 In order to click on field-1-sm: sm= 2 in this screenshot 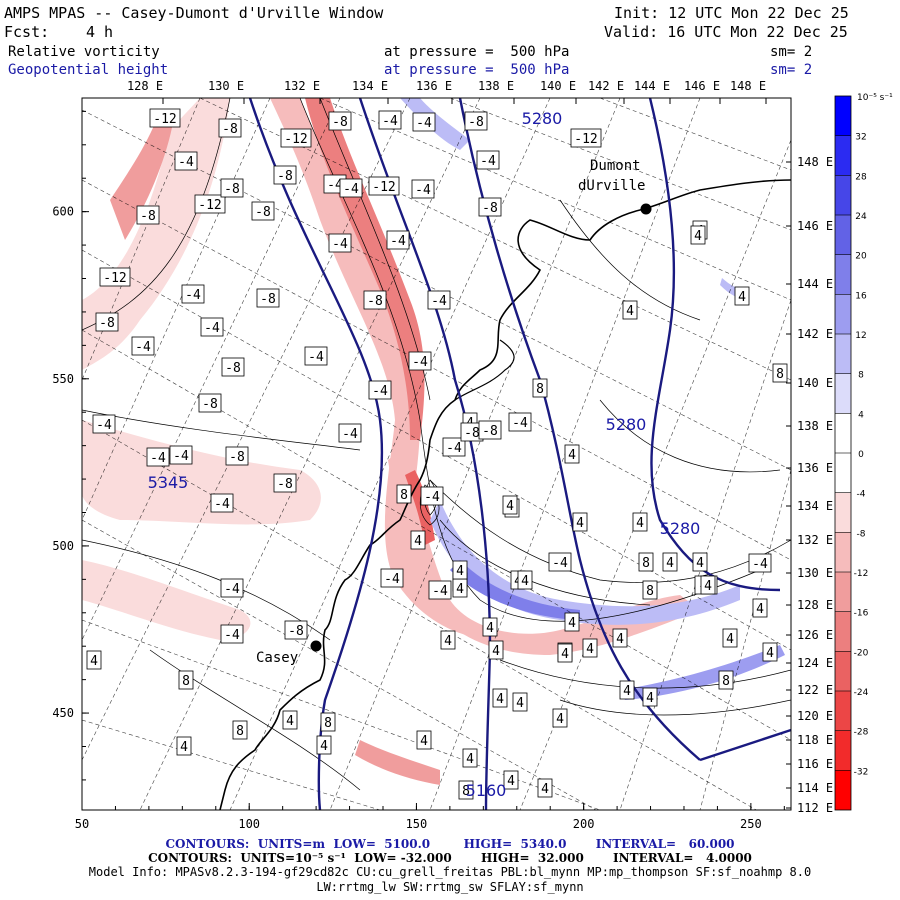, I will do `click(791, 52)`.